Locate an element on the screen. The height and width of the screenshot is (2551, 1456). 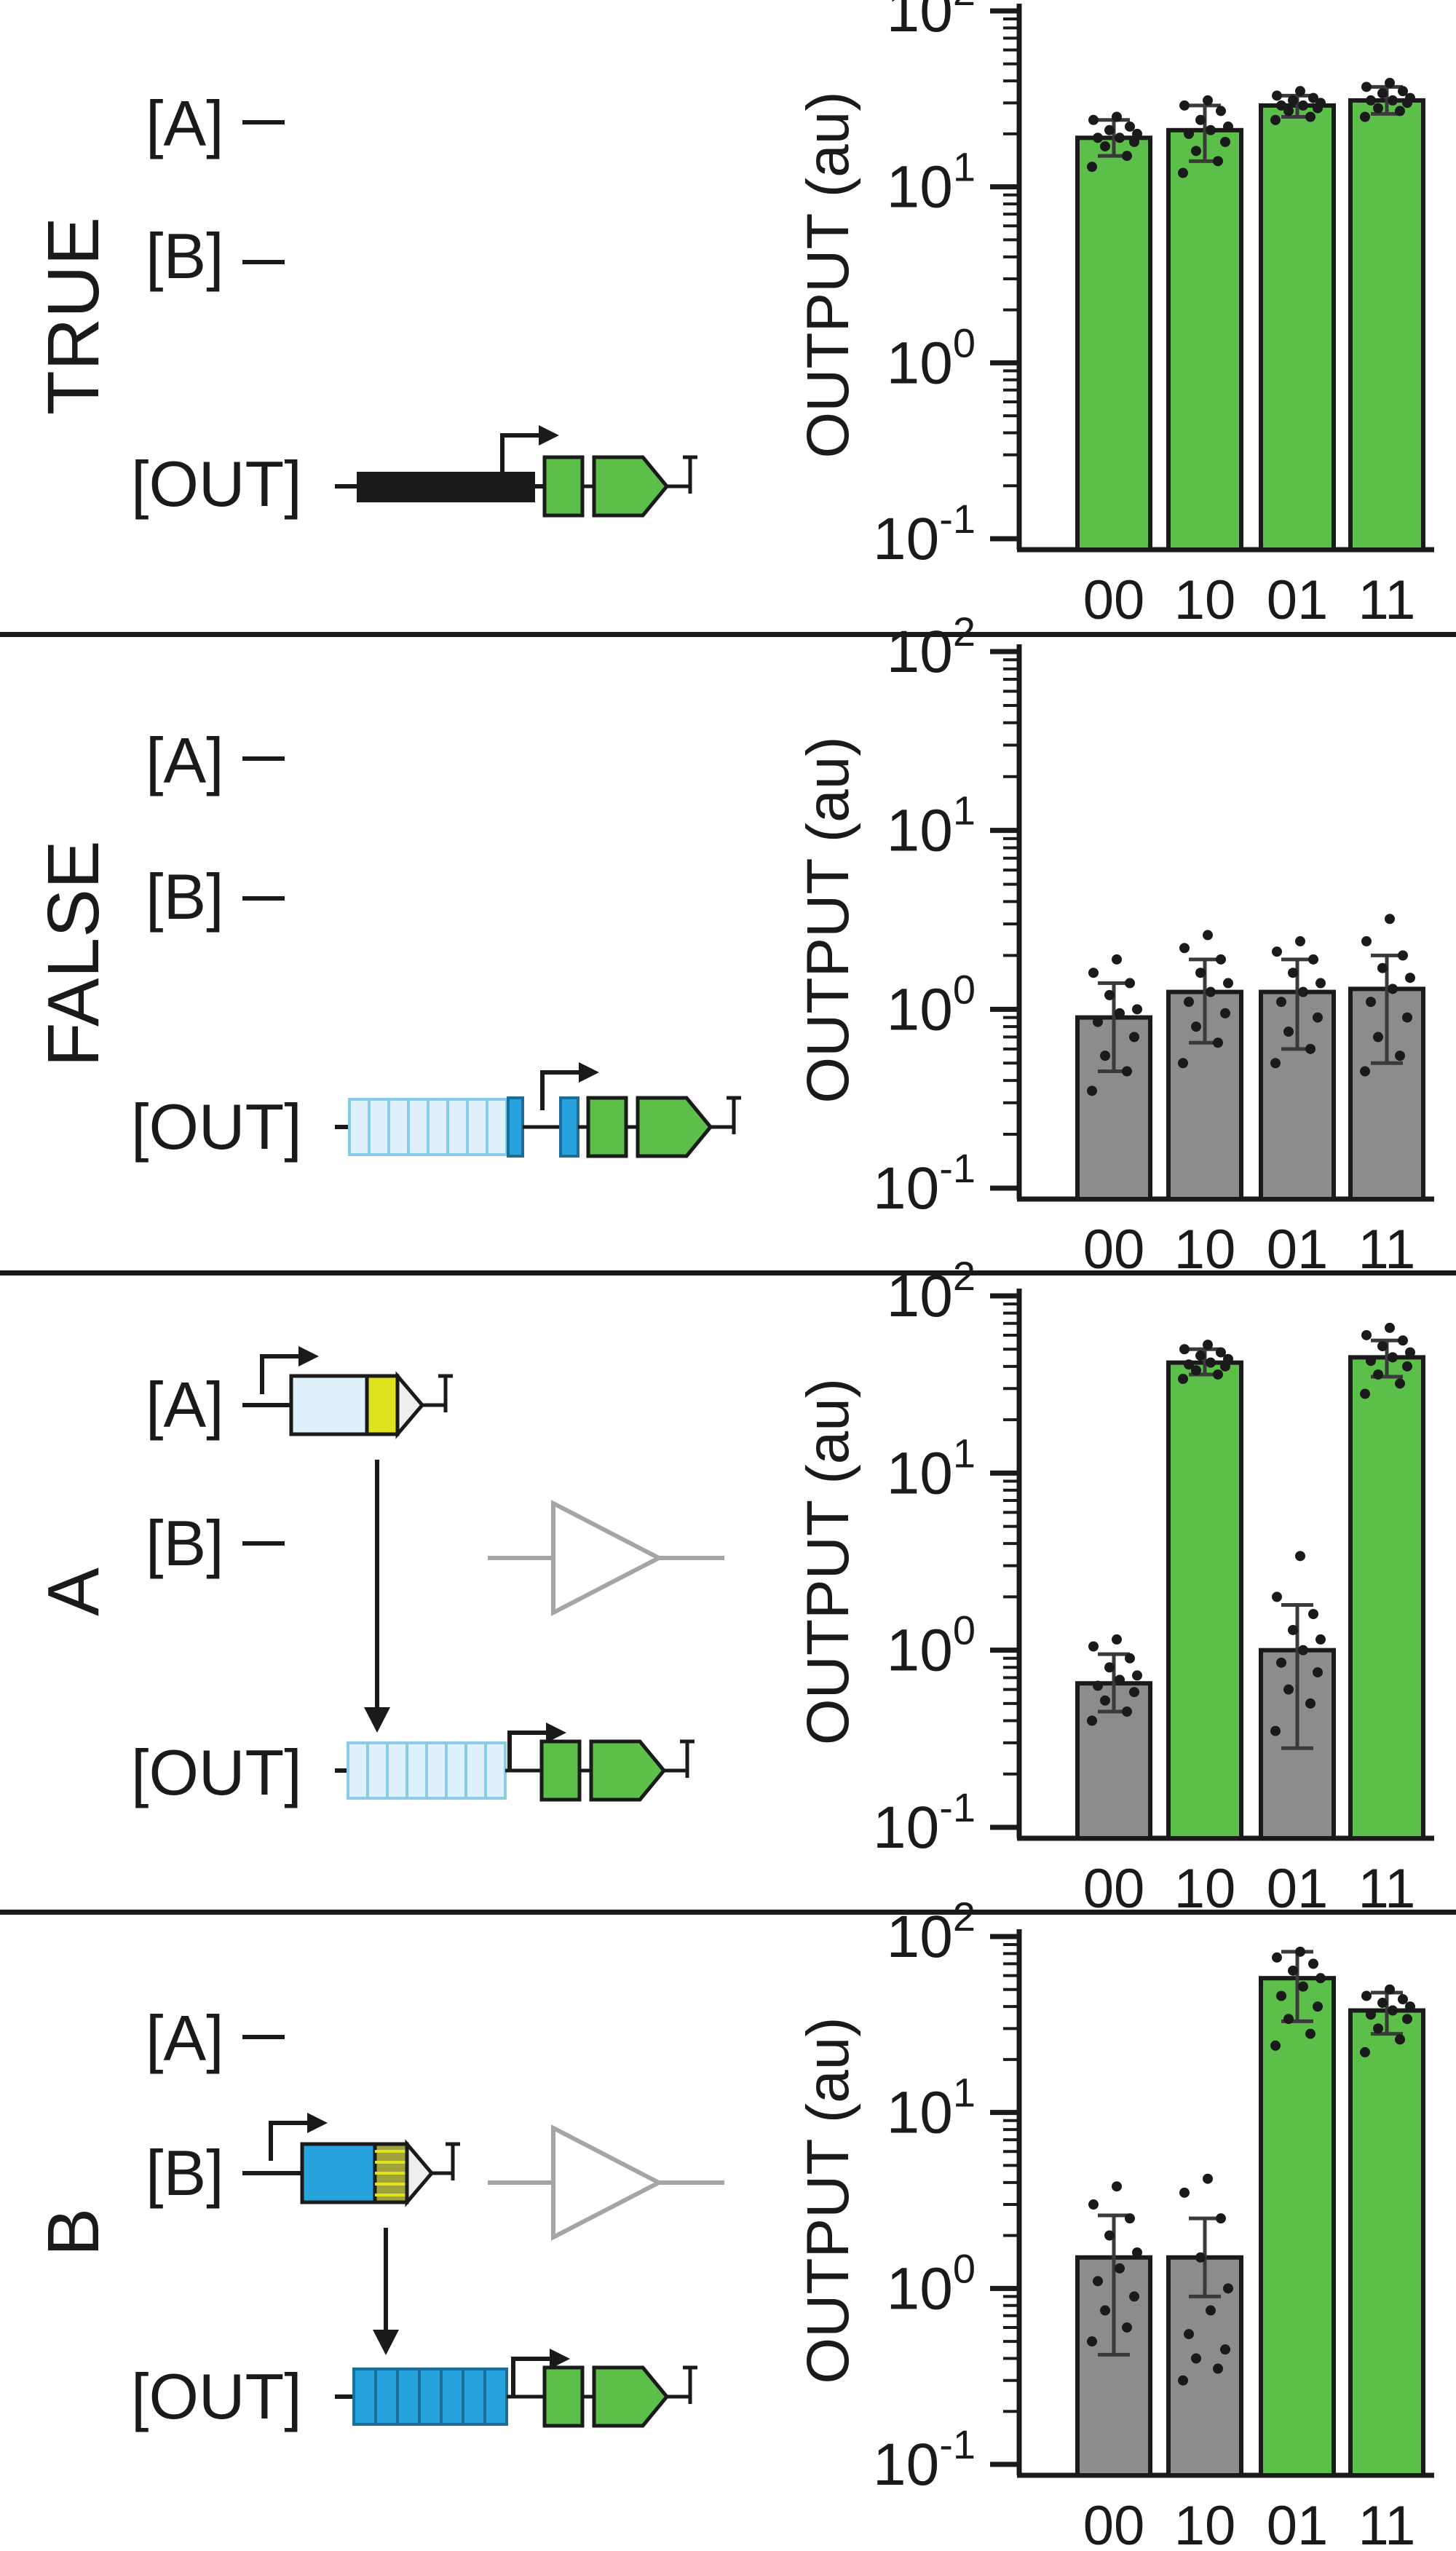
repressor-gene-icon is located at coordinates (329, 1405).